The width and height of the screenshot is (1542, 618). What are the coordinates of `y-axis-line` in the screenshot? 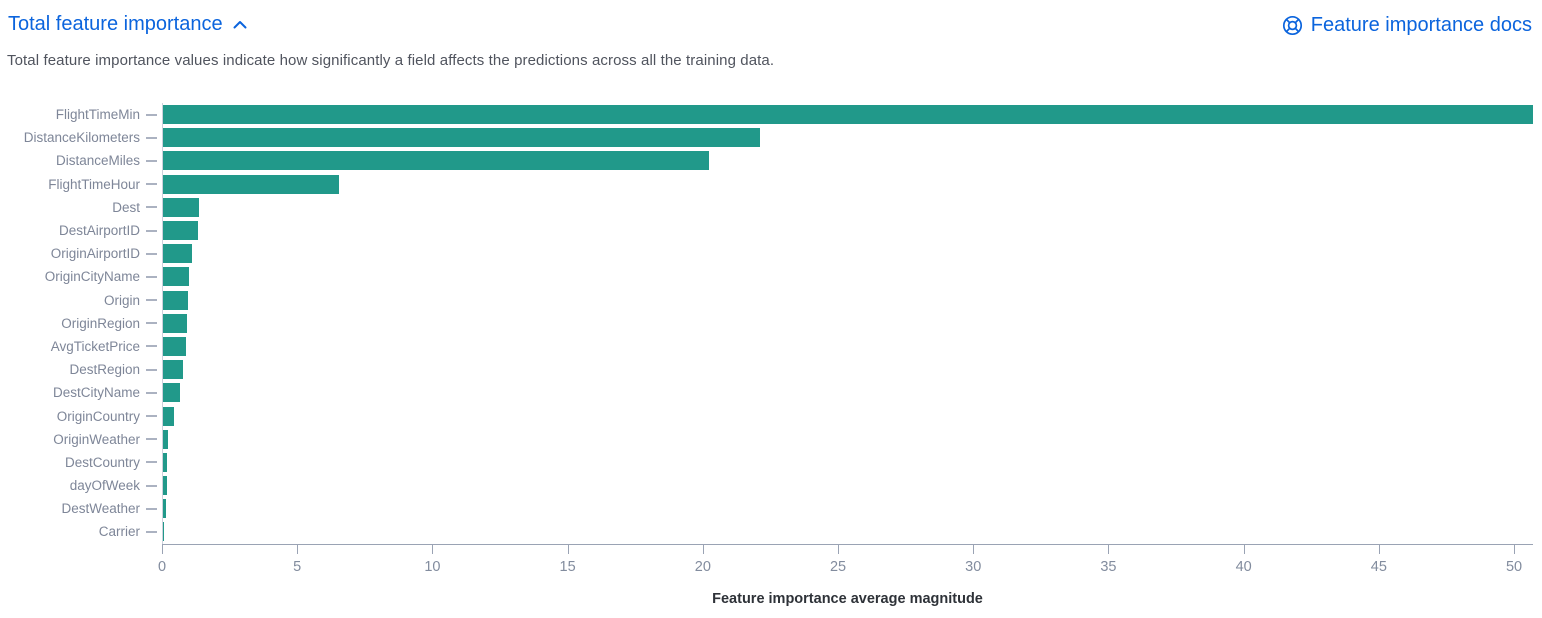 It's located at (162, 323).